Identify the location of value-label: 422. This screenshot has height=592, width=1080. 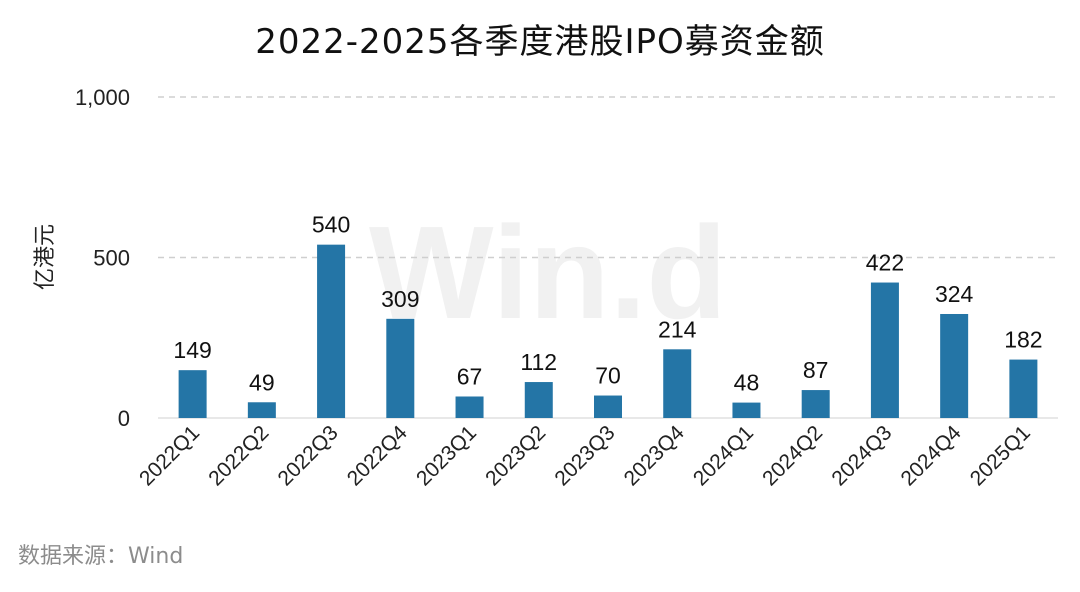
(885, 263).